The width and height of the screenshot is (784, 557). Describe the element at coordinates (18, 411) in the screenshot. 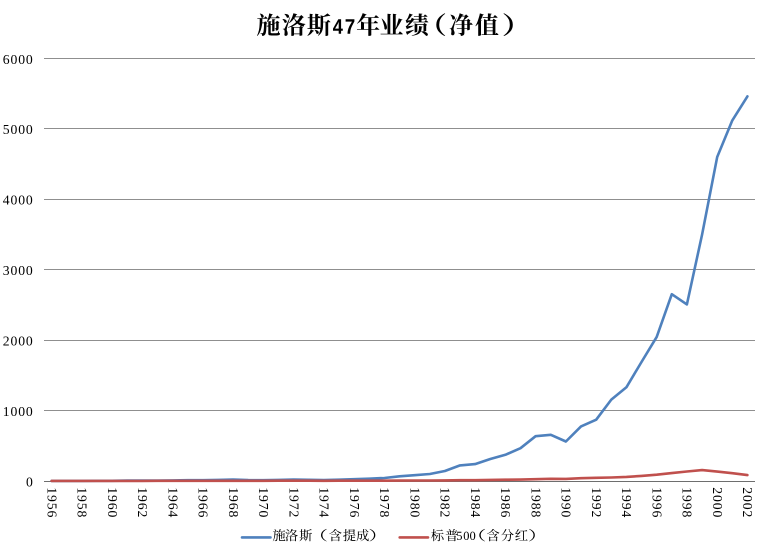

I see `svg-text: 1000` at that location.